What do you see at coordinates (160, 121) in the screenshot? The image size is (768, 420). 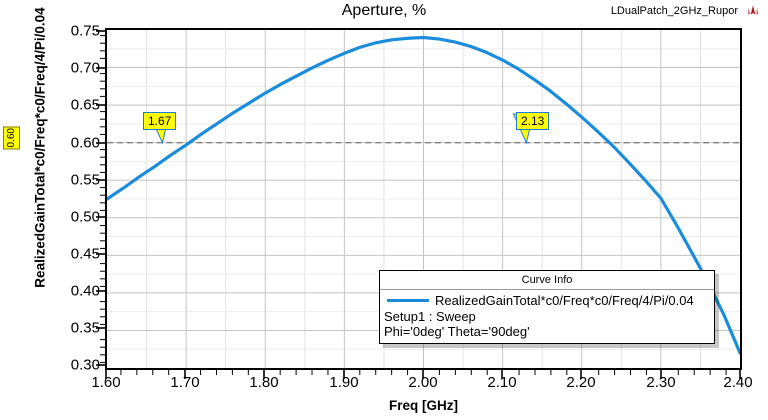 I see `marker-1-label: 1.67` at bounding box center [160, 121].